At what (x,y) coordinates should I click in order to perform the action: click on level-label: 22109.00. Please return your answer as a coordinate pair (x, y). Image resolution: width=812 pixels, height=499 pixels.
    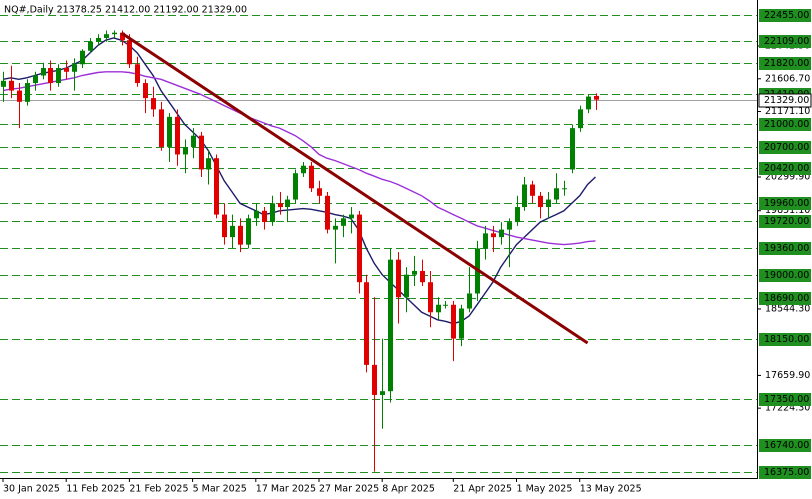
    Looking at the image, I should click on (786, 41).